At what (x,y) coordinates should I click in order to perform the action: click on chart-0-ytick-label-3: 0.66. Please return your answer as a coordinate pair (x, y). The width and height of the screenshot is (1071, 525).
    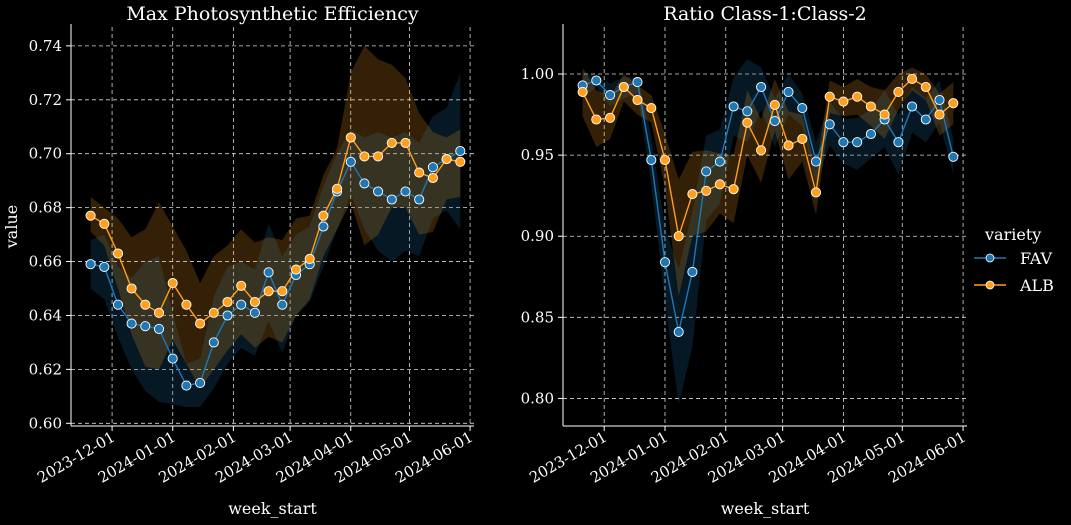
    Looking at the image, I should click on (45, 262).